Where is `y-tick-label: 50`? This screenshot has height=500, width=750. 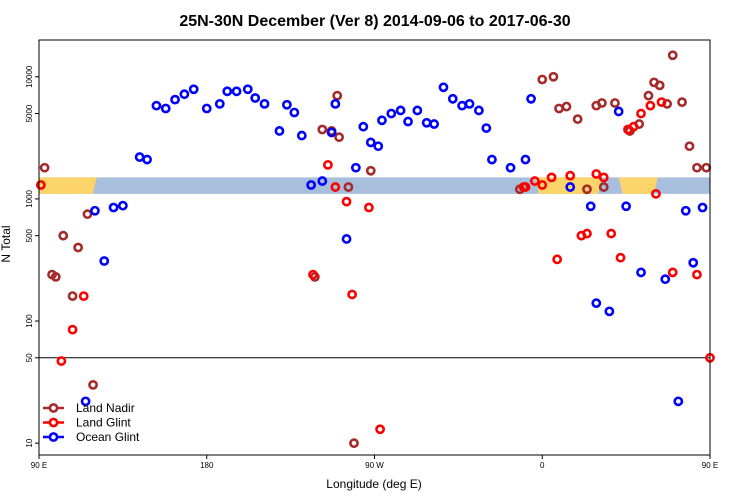
y-tick-label: 50 is located at coordinates (29, 357).